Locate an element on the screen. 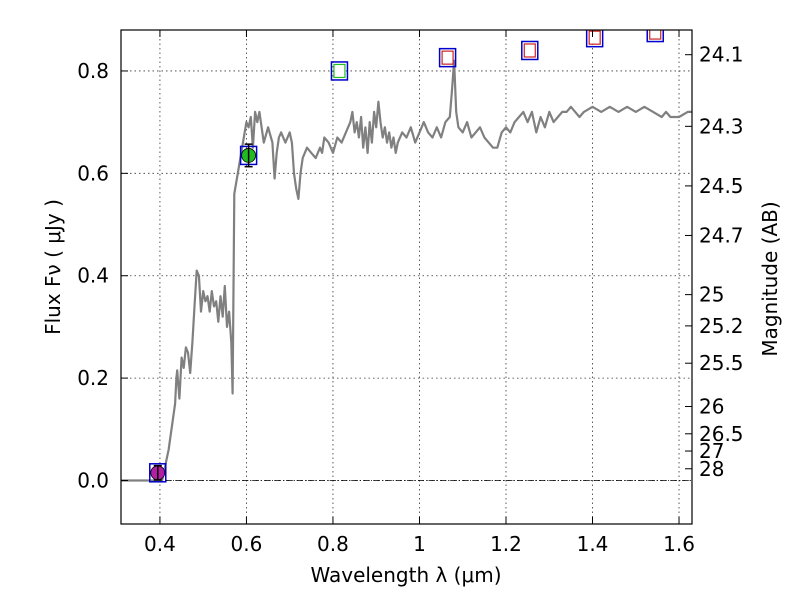 The height and width of the screenshot is (600, 800). y-tick-label: 0.8 is located at coordinates (93, 71).